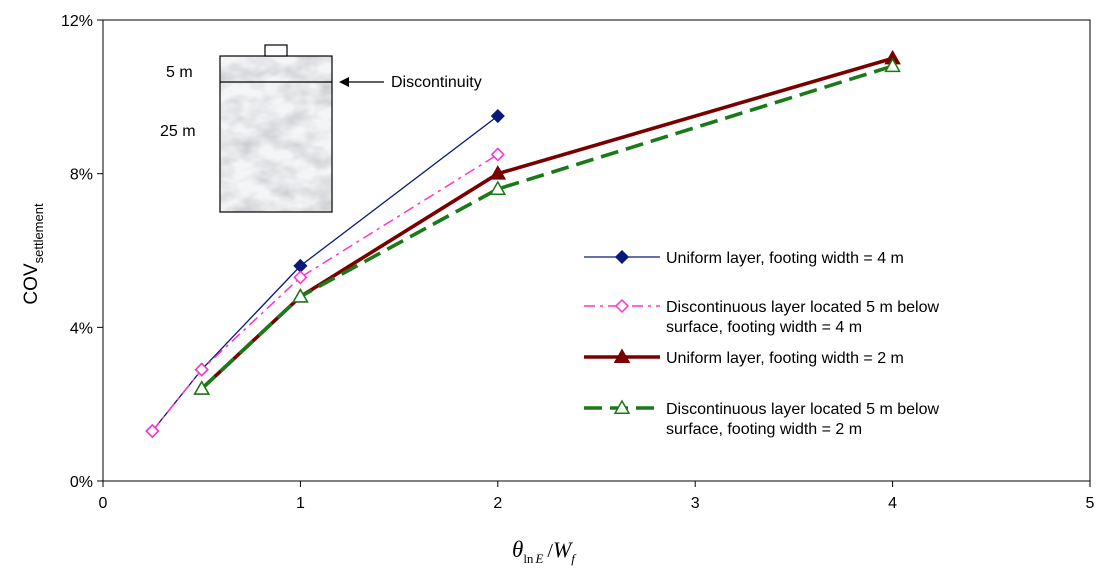 This screenshot has height=569, width=1096. I want to click on inset-footing, so click(276, 50).